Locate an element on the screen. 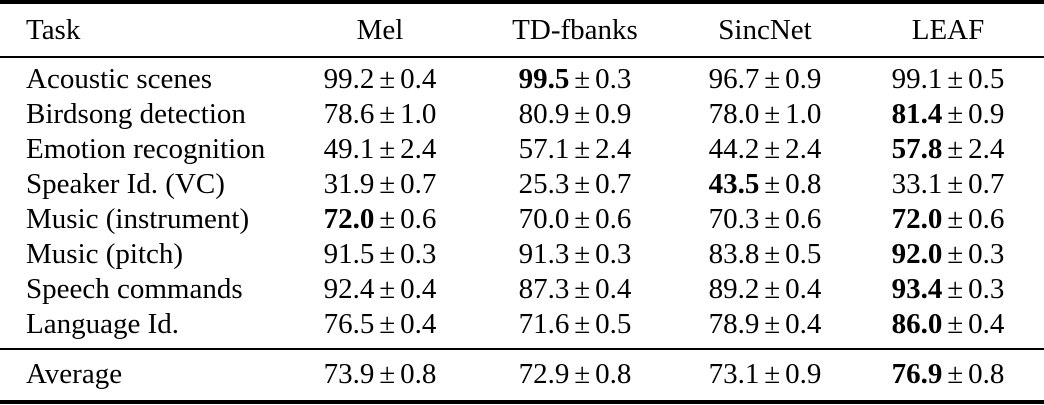  score-mean: 91.3 is located at coordinates (544, 254).